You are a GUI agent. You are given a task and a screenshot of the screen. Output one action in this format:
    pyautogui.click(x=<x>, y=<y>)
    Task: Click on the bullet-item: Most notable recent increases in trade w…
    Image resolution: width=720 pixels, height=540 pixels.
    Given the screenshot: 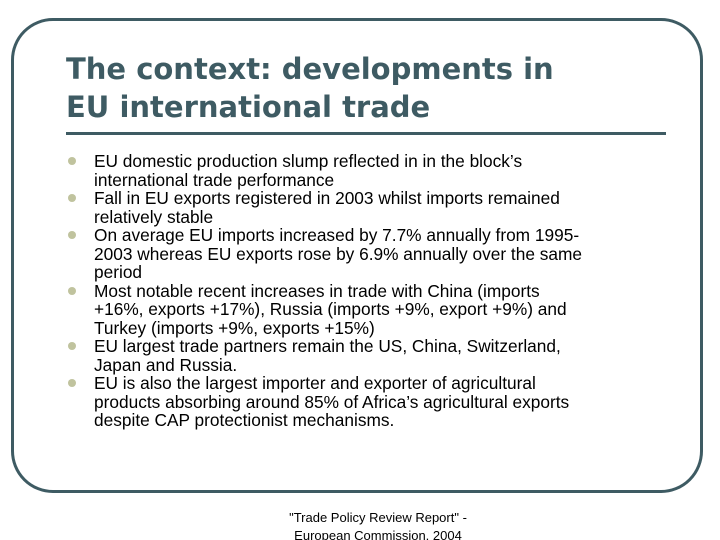 What is the action you would take?
    pyautogui.click(x=364, y=309)
    